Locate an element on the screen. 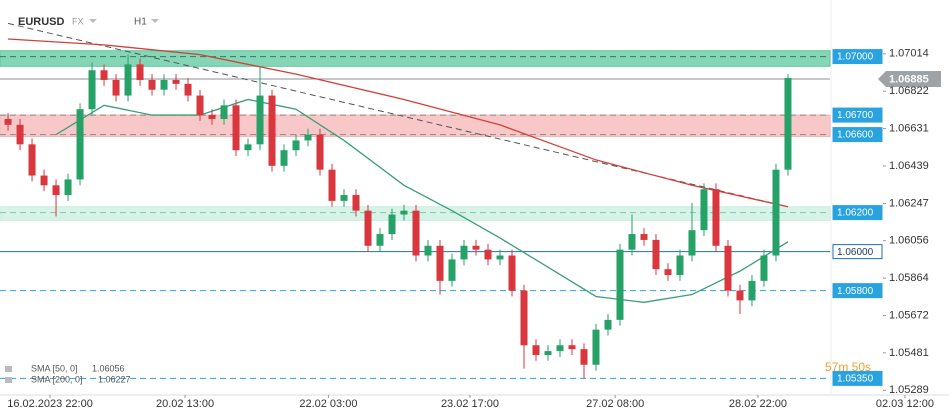 Image resolution: width=949 pixels, height=414 pixels. symbol: EURUSD is located at coordinates (41, 22).